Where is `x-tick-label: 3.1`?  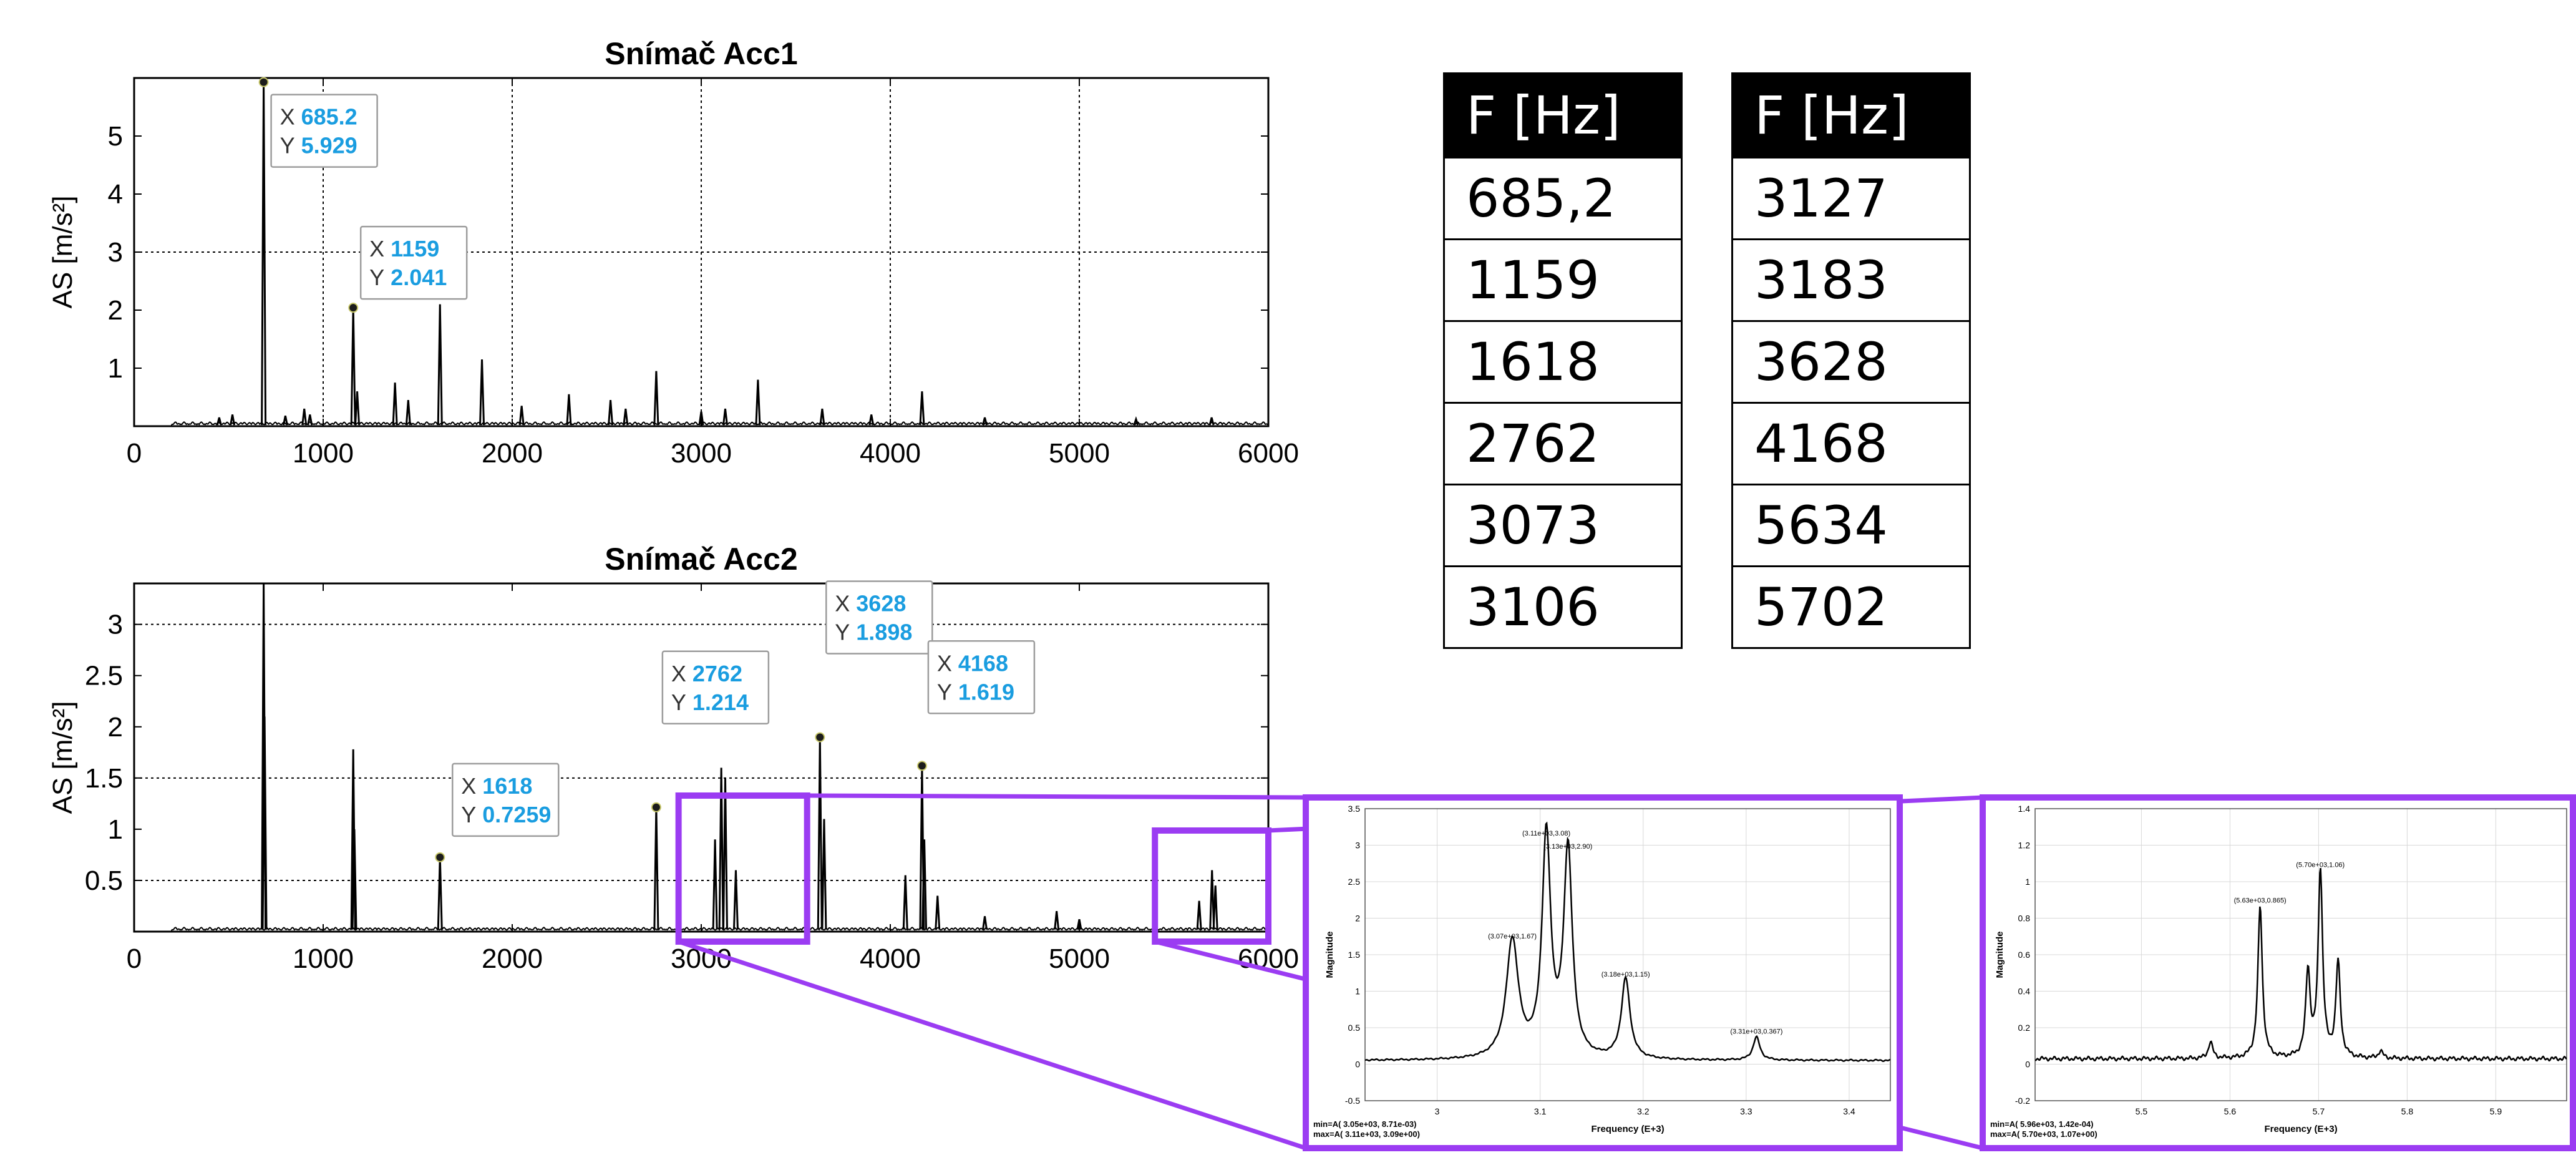
x-tick-label: 3.1 is located at coordinates (1541, 1111).